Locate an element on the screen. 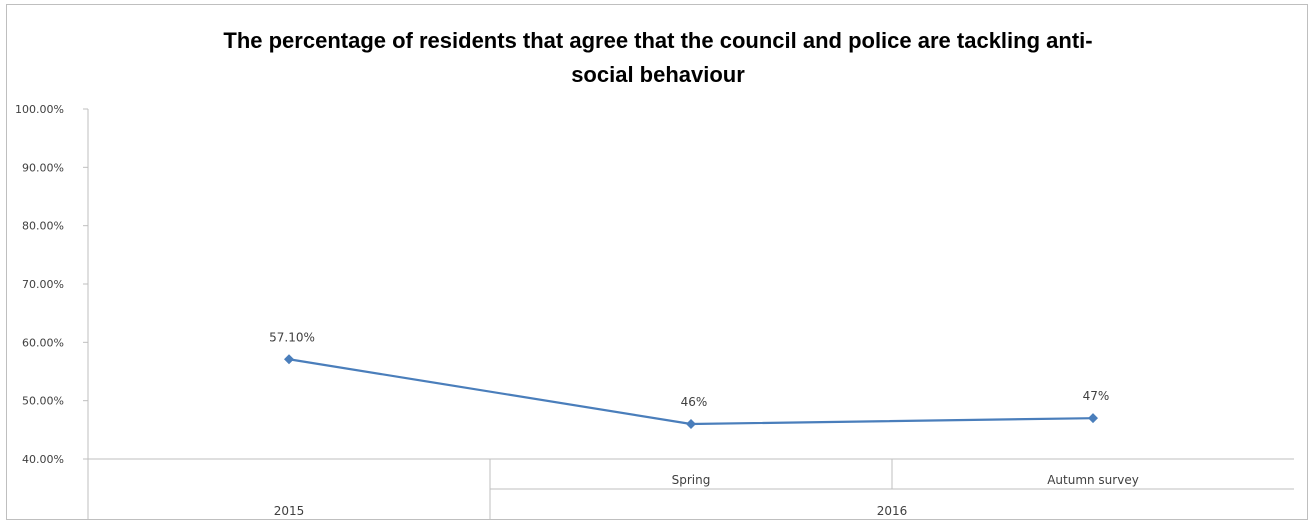 The width and height of the screenshot is (1316, 524). series-line is located at coordinates (691, 392).